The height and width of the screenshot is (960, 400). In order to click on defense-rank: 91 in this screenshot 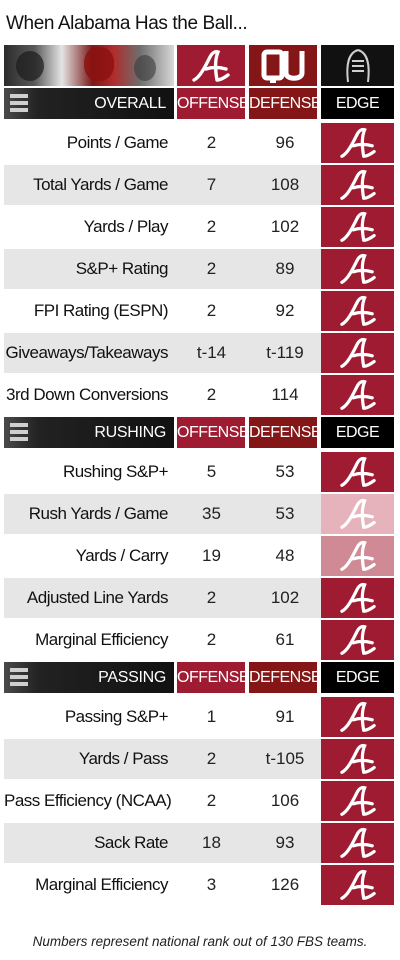, I will do `click(285, 716)`.